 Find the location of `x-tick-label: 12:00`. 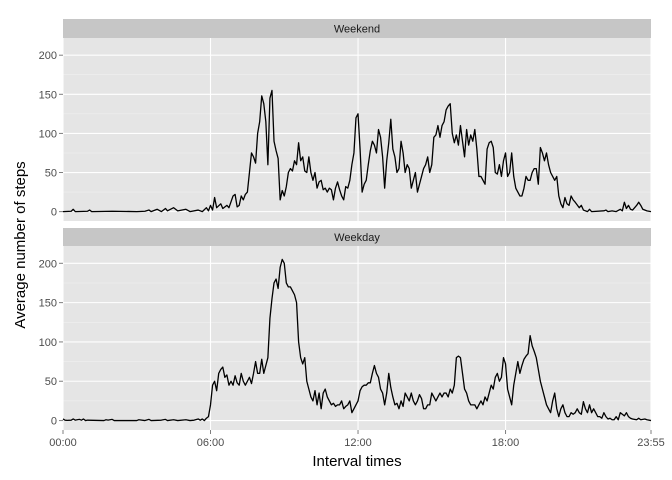

x-tick-label: 12:00 is located at coordinates (358, 443).